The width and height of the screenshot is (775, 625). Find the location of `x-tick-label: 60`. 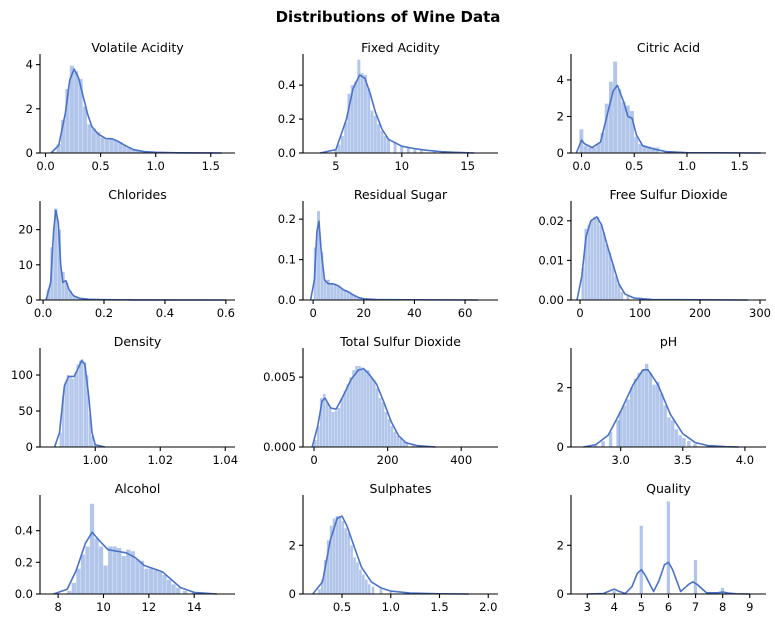

x-tick-label: 60 is located at coordinates (465, 313).